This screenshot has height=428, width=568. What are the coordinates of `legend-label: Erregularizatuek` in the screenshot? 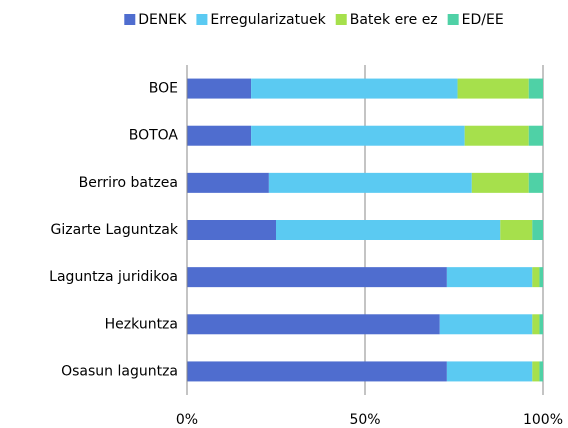 It's located at (268, 20).